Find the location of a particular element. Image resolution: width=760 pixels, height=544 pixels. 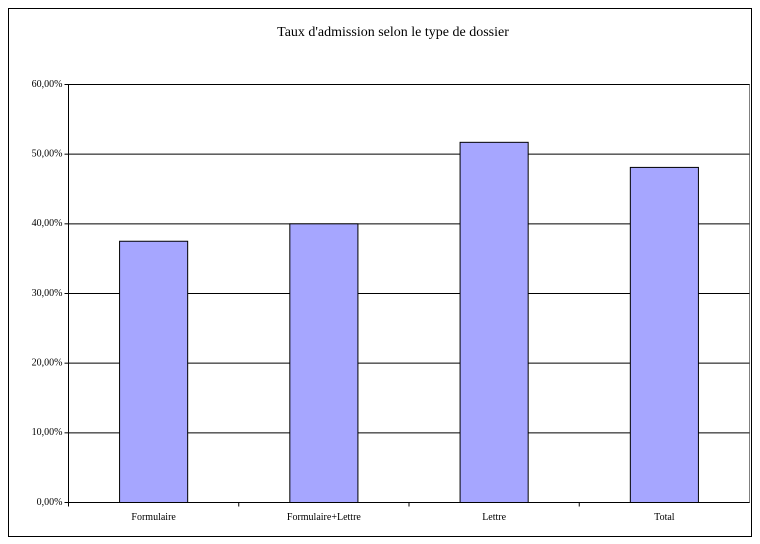

y-tick-label: 0,00% is located at coordinates (50, 502).